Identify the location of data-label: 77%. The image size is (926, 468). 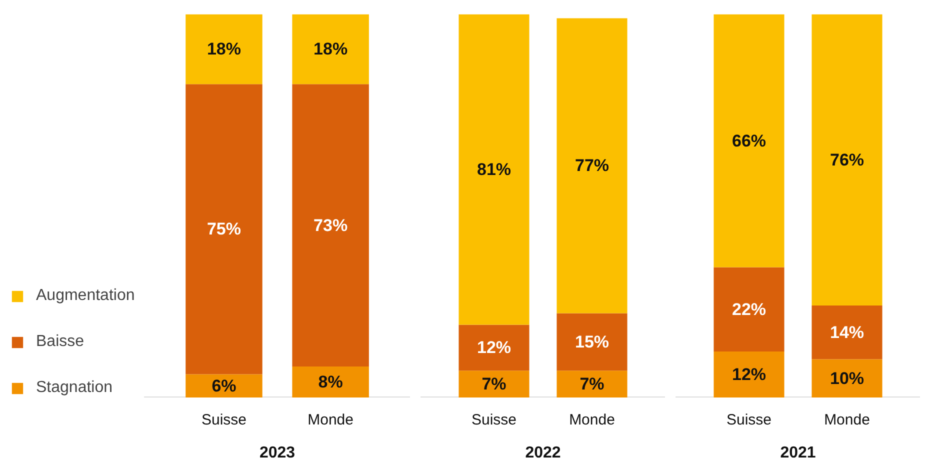
(592, 166).